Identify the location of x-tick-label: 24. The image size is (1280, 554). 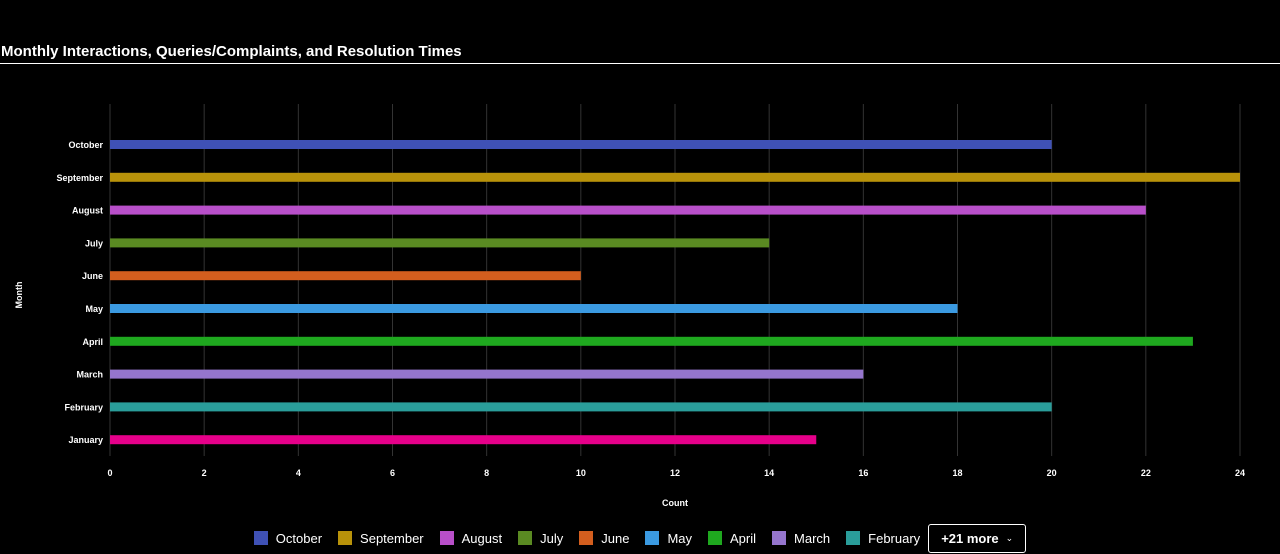
(1240, 473).